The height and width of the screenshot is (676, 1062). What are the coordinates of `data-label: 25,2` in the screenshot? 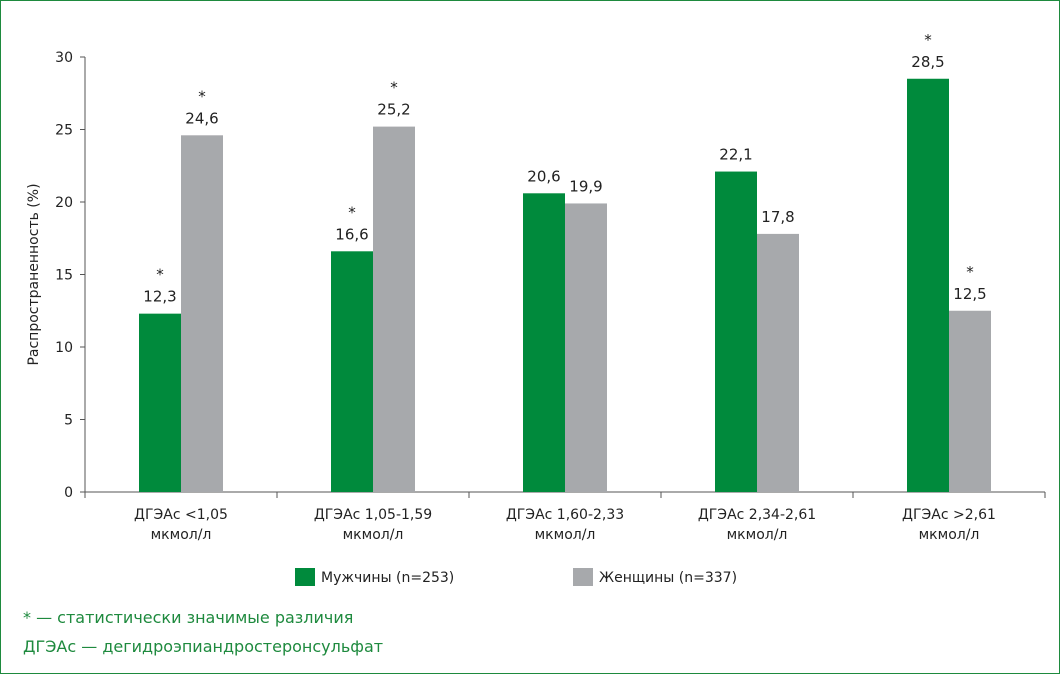 It's located at (393, 110).